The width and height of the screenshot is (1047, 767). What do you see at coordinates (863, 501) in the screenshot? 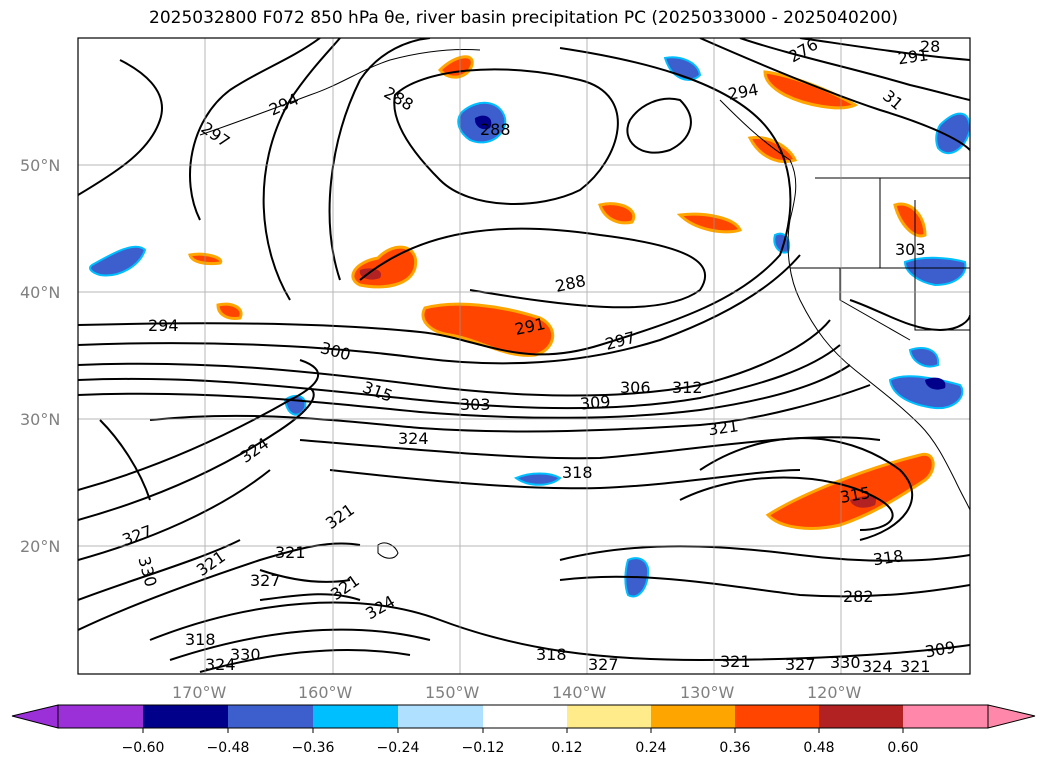
I see `precip-strong-area` at bounding box center [863, 501].